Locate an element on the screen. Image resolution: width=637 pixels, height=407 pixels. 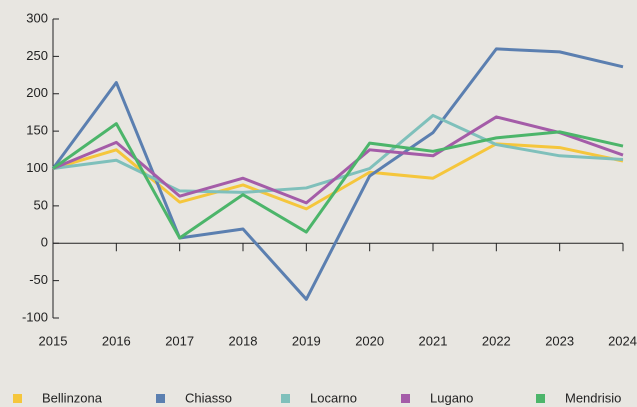
y-tick-label: 0 is located at coordinates (44, 242).